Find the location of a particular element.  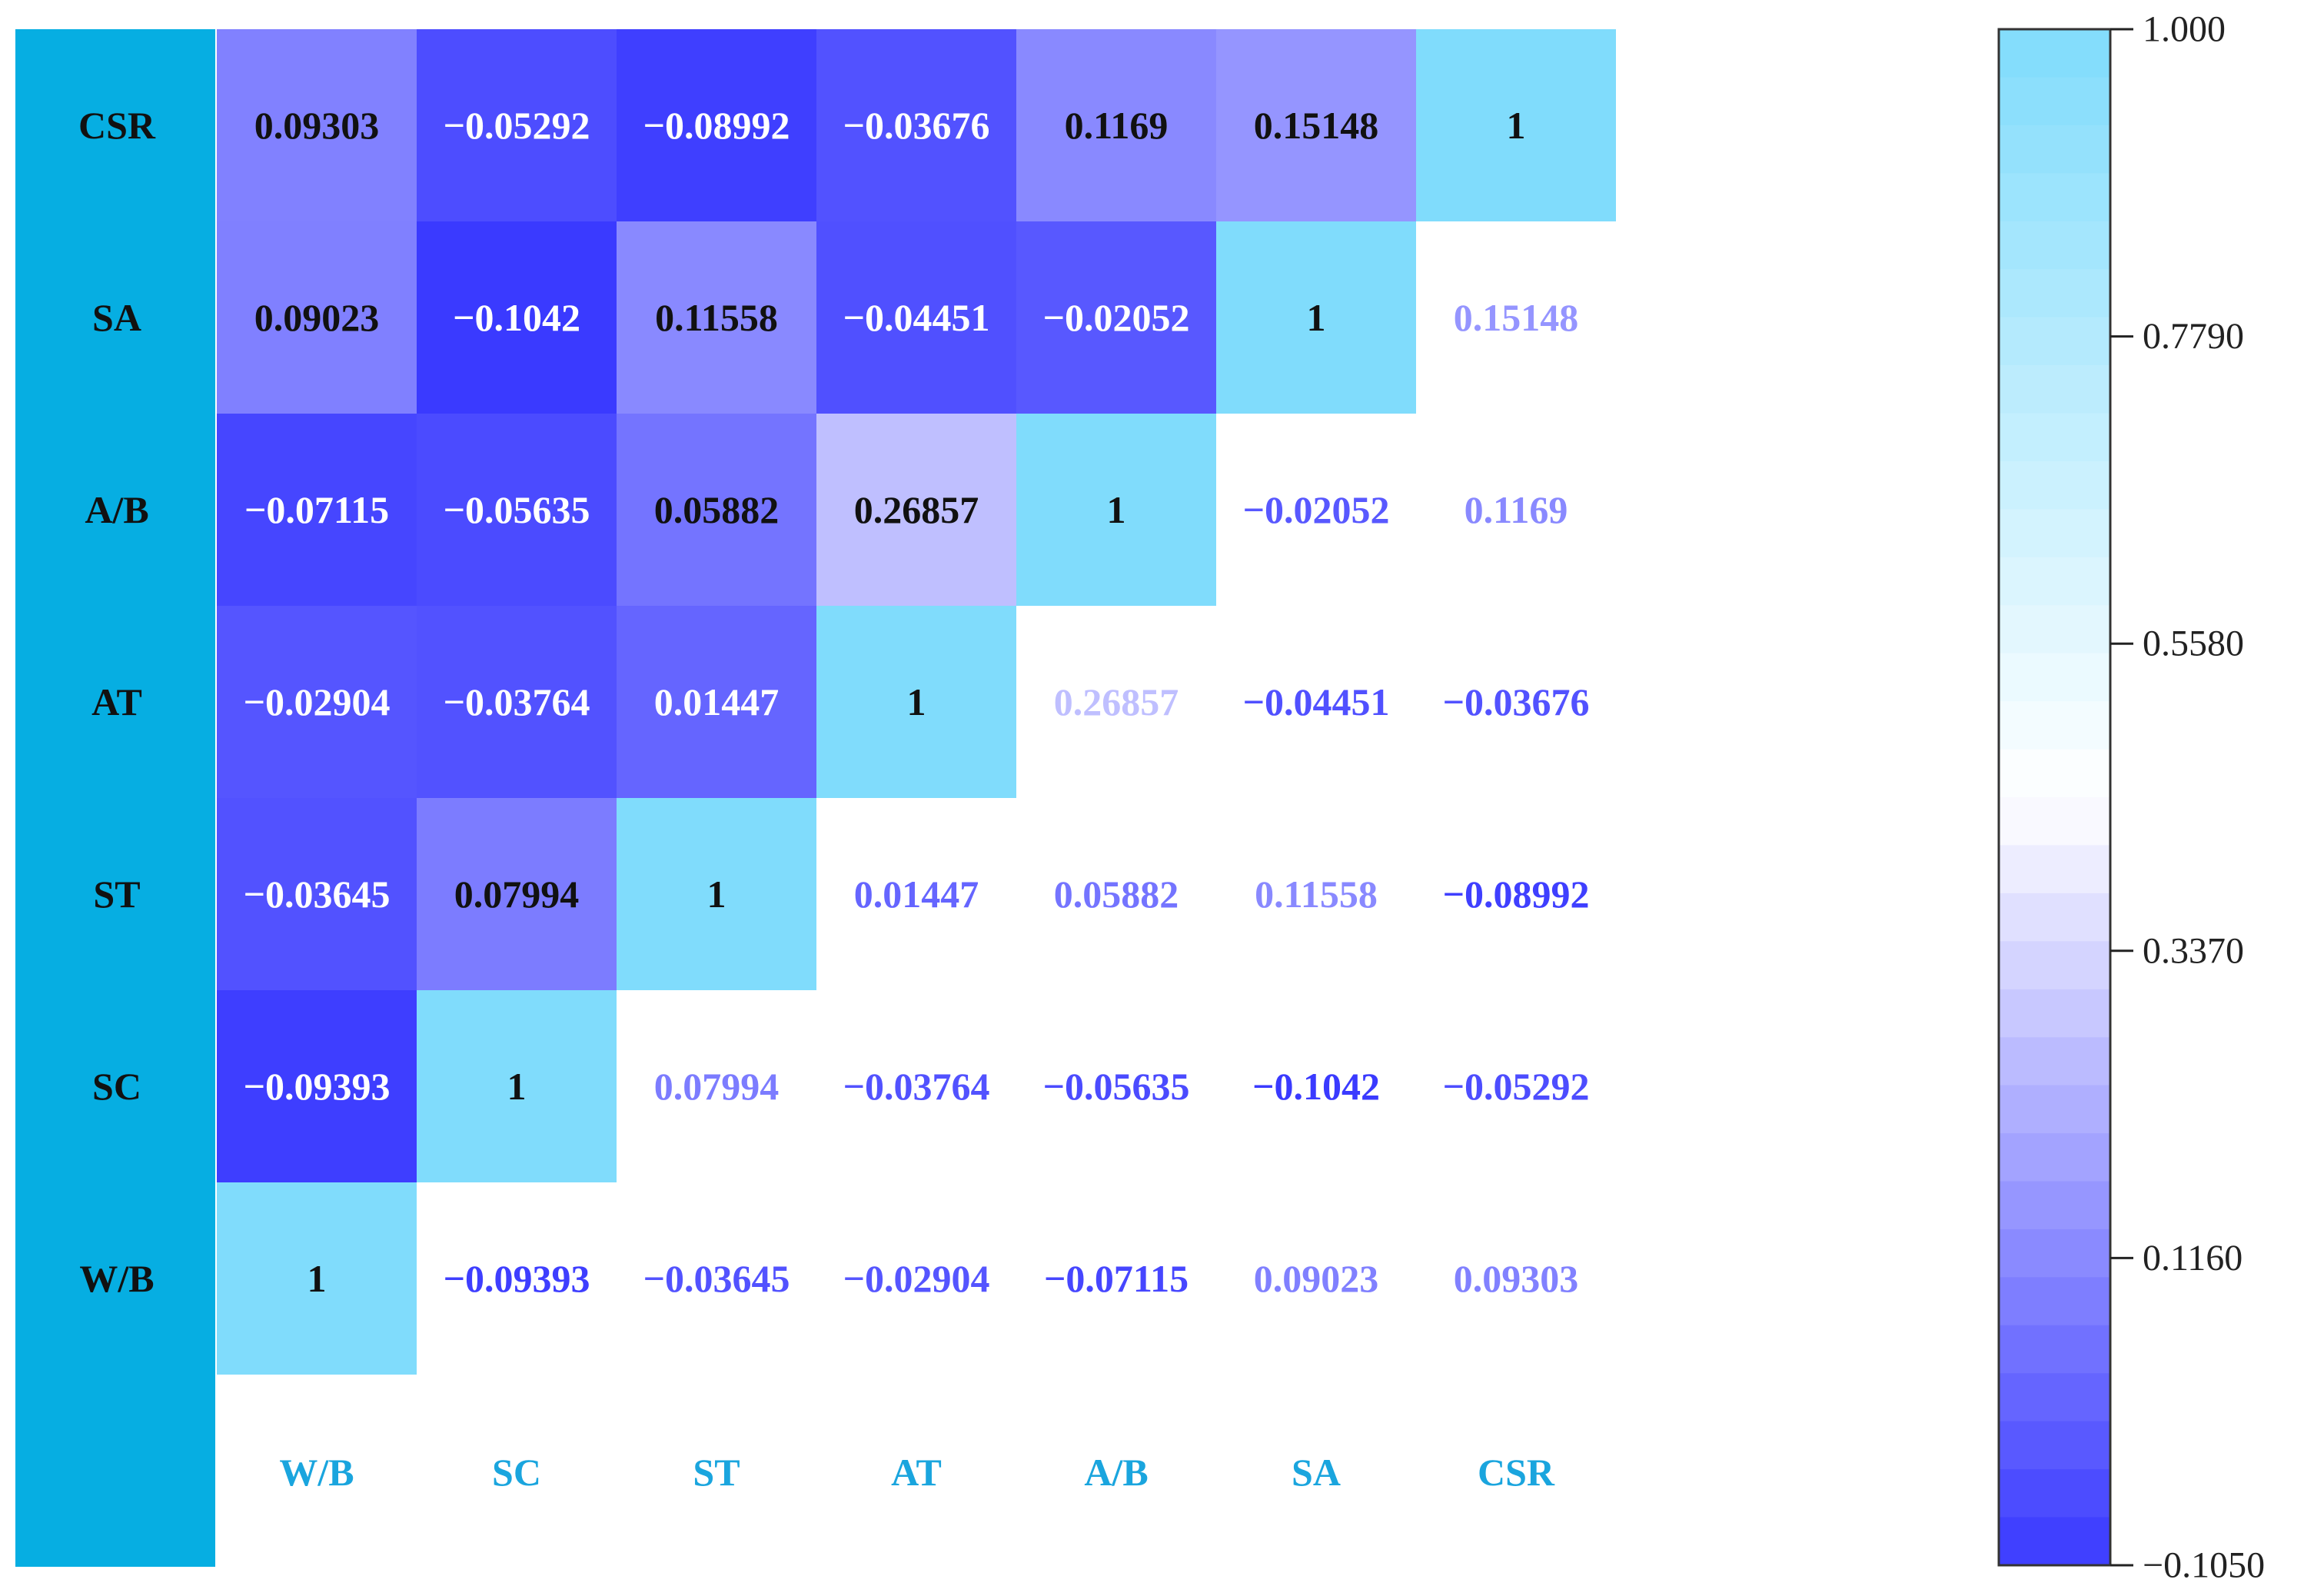

cell-value-label: −0.04451 is located at coordinates (1316, 701).